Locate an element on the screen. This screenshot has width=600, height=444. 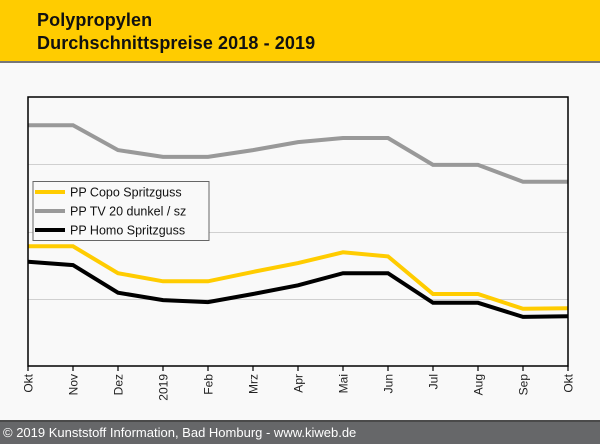
x-tick-label: Mai is located at coordinates (344, 383).